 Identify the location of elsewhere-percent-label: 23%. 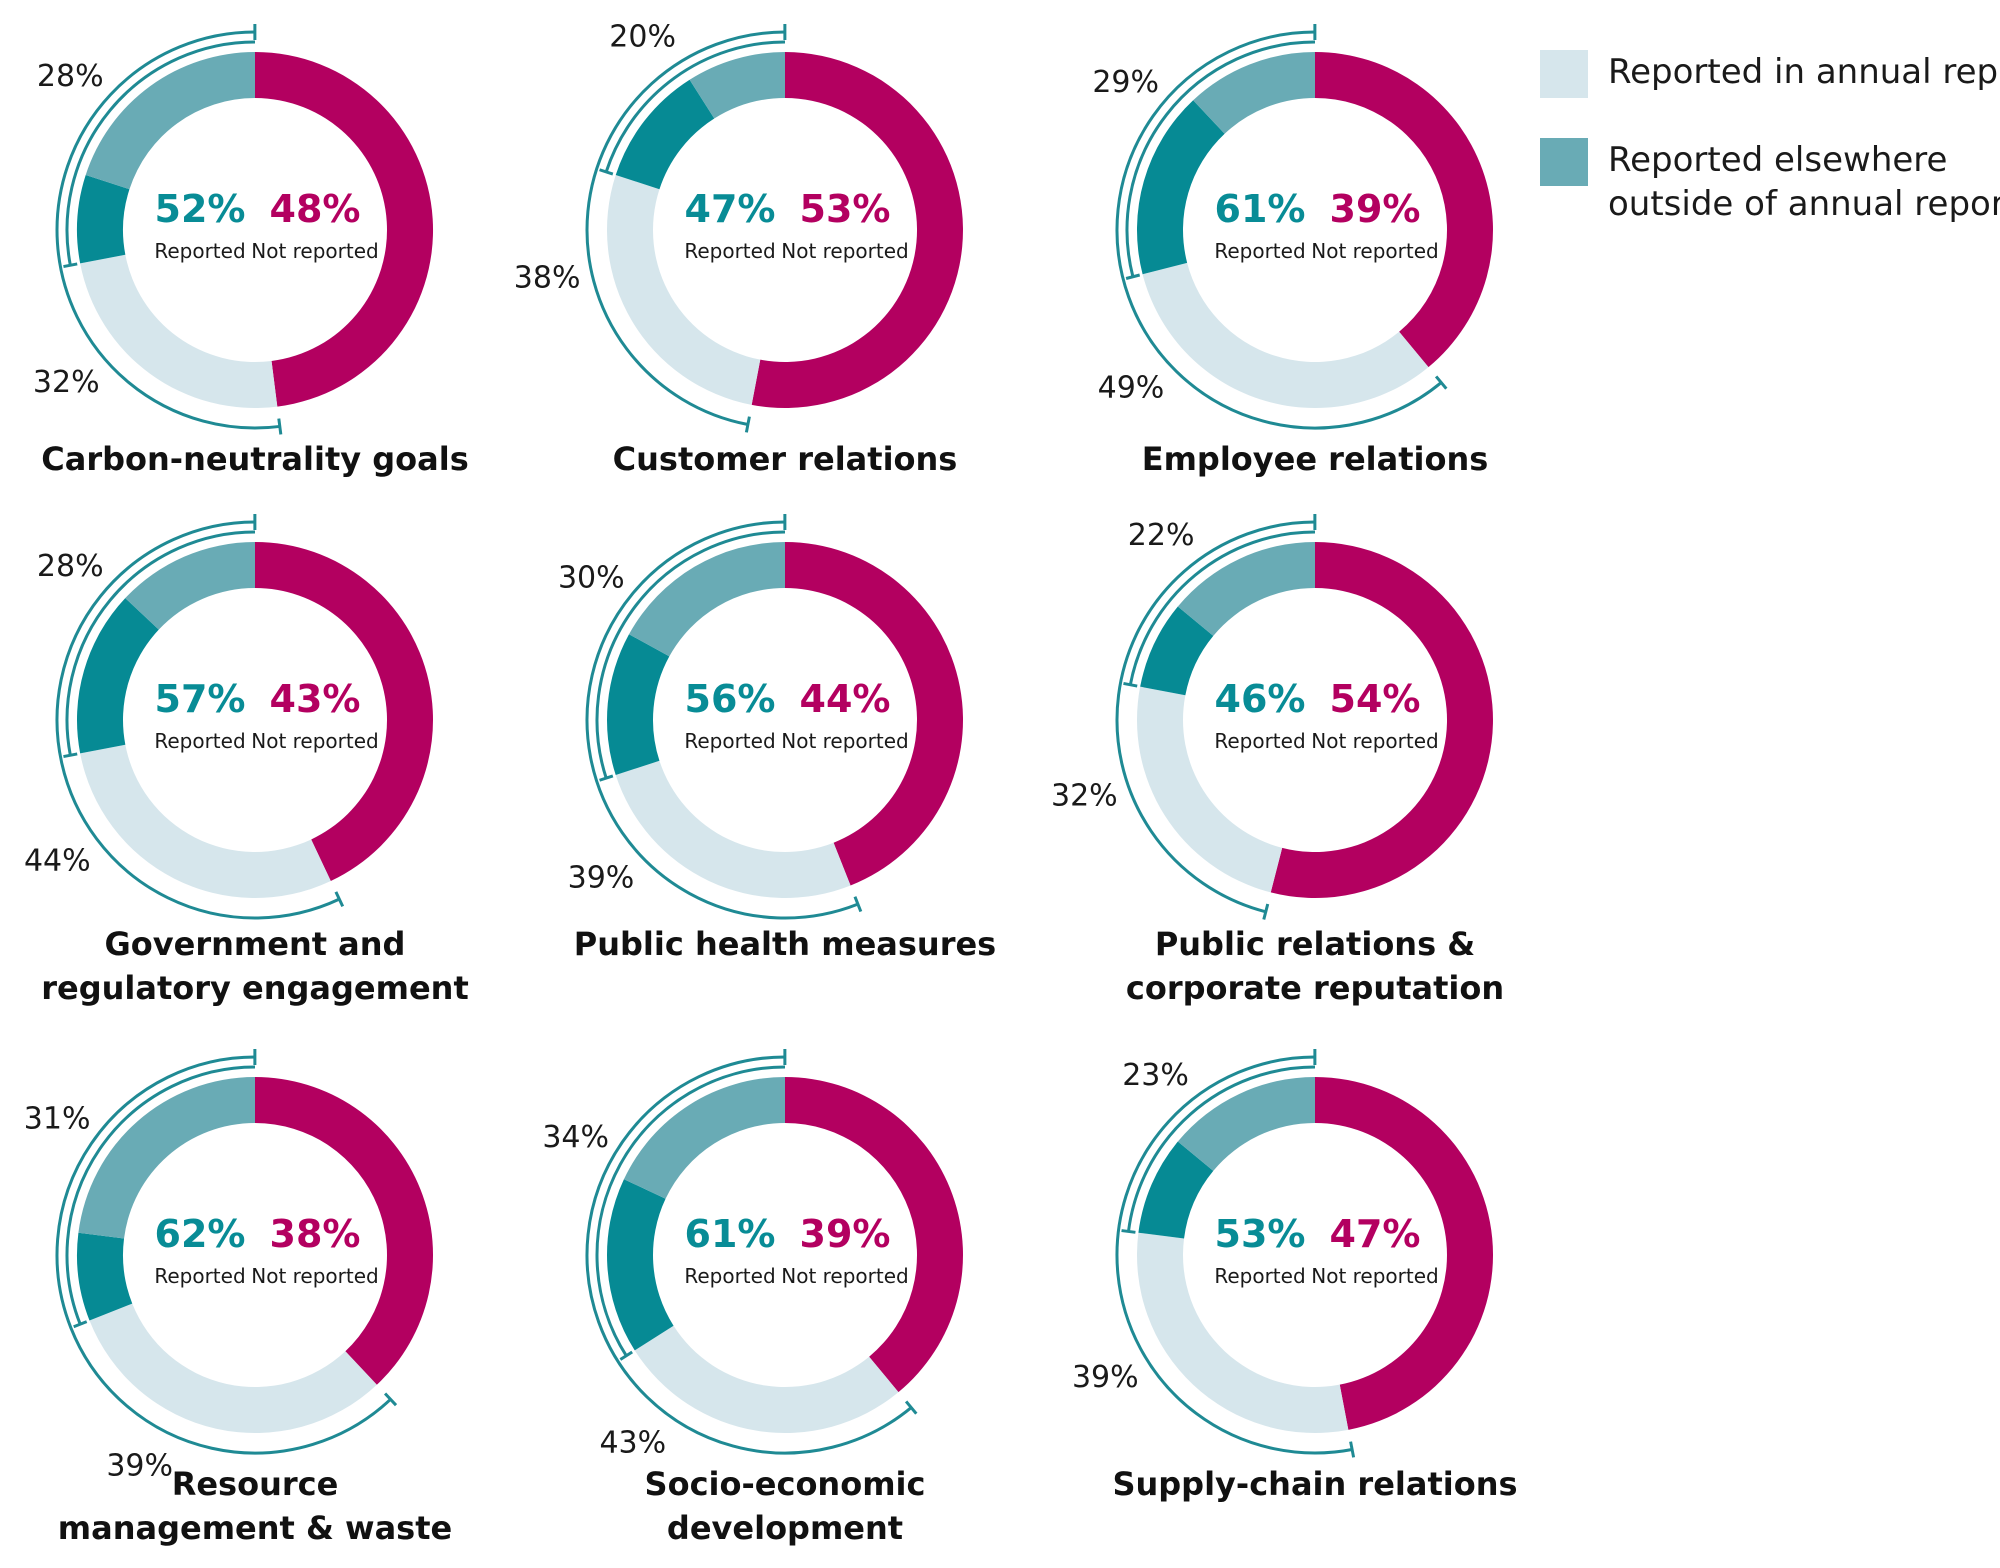
(1155, 1075).